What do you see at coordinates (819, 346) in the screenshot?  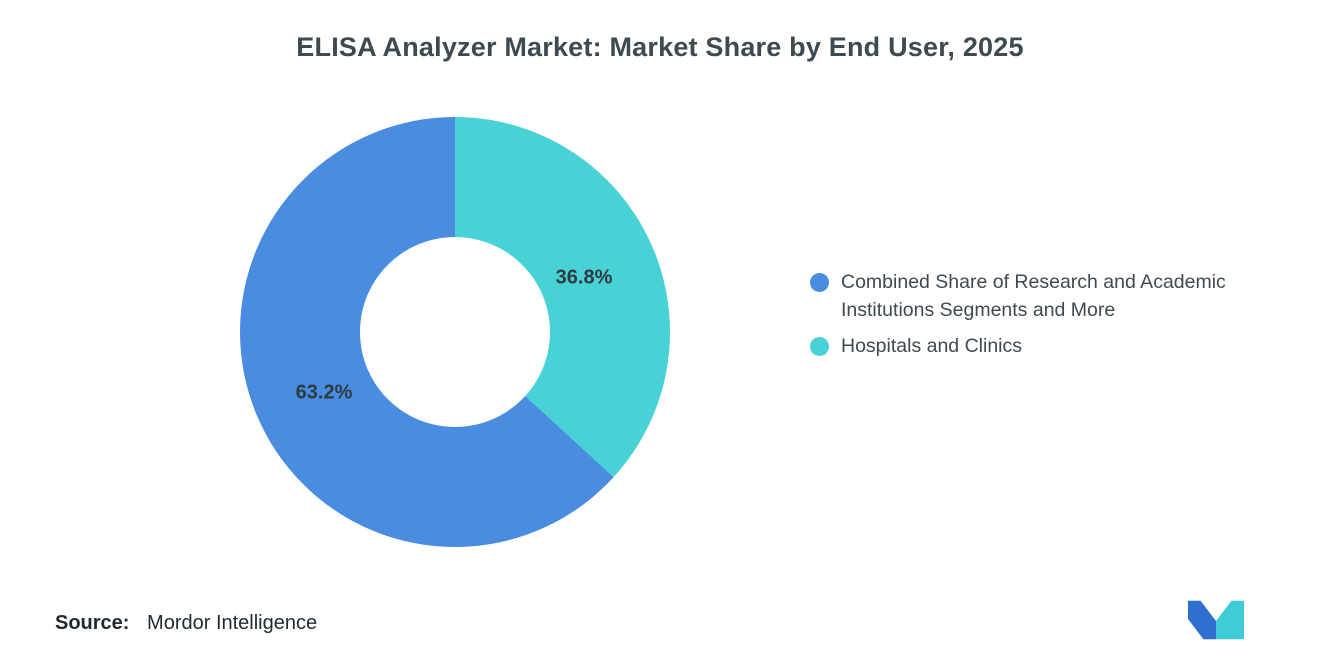 I see `legend-dot-teal` at bounding box center [819, 346].